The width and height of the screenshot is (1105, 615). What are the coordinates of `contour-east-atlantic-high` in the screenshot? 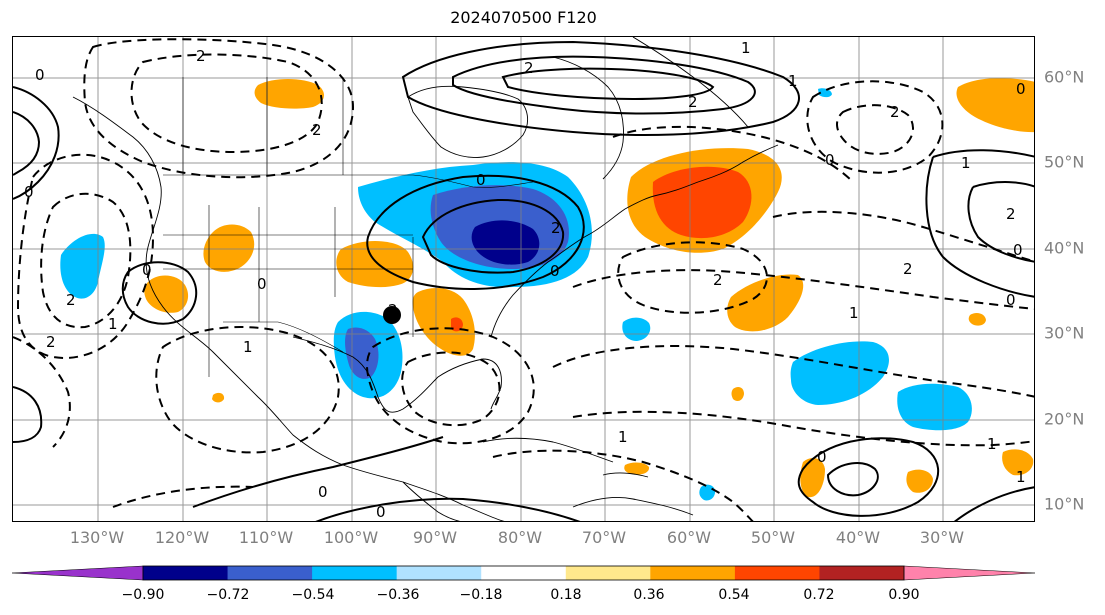 It's located at (979, 223).